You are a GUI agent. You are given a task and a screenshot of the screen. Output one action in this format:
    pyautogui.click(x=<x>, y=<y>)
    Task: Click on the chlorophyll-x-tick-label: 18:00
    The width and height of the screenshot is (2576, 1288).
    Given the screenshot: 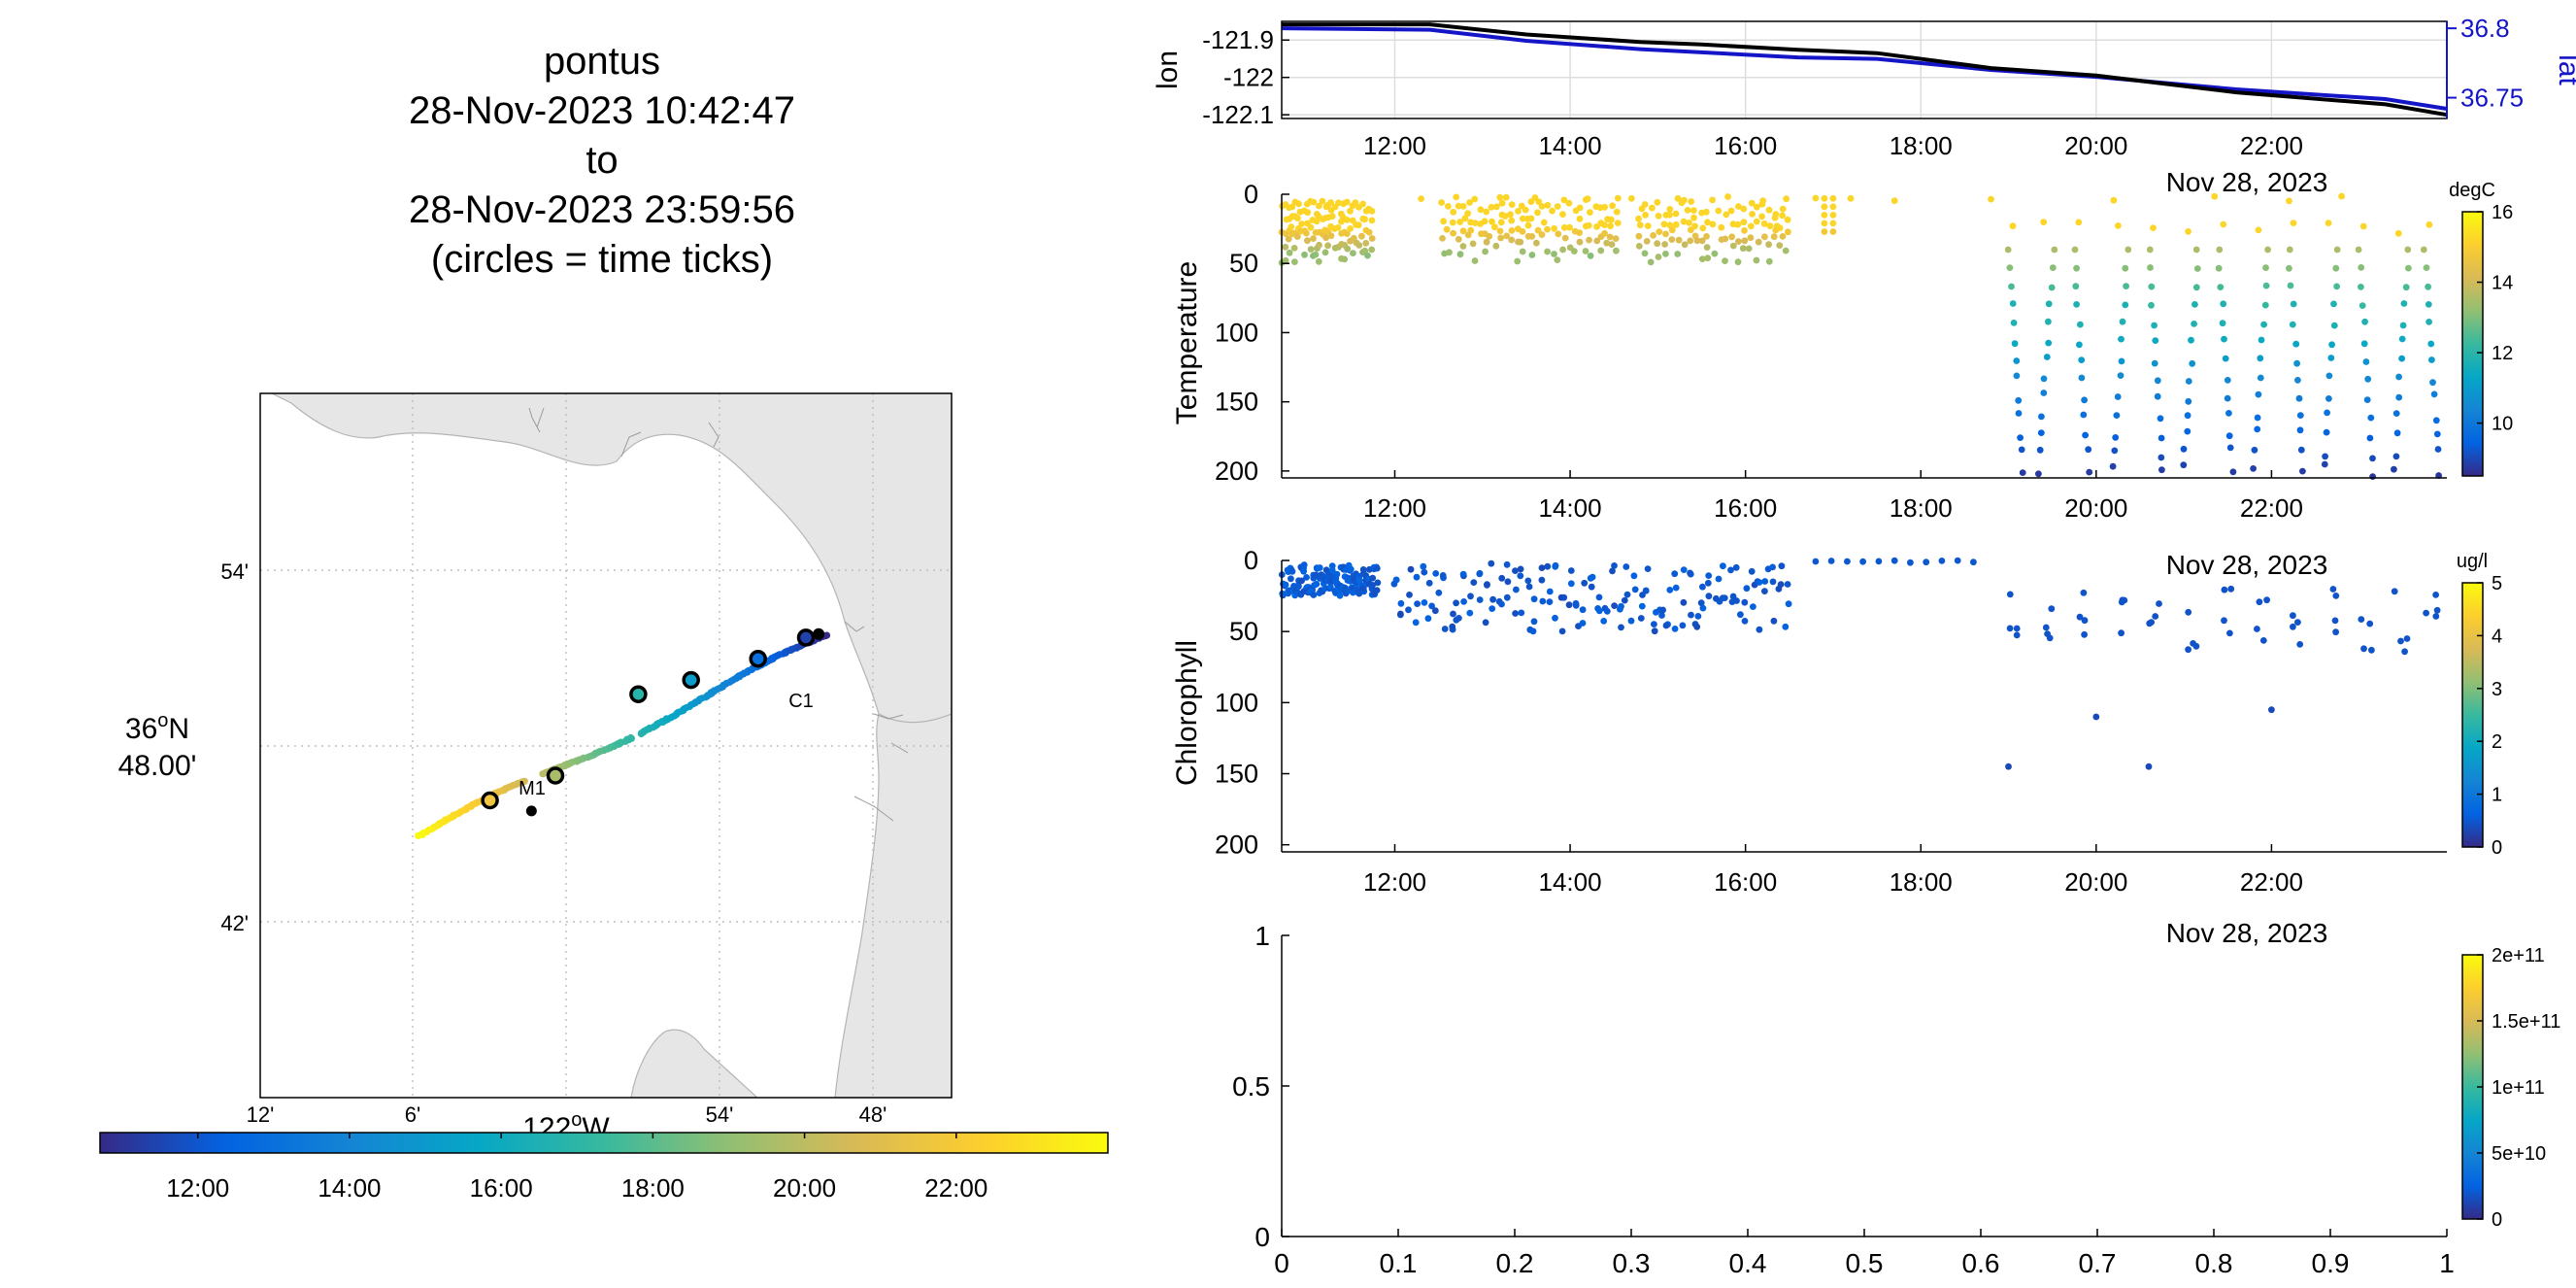 What is the action you would take?
    pyautogui.click(x=1922, y=882)
    